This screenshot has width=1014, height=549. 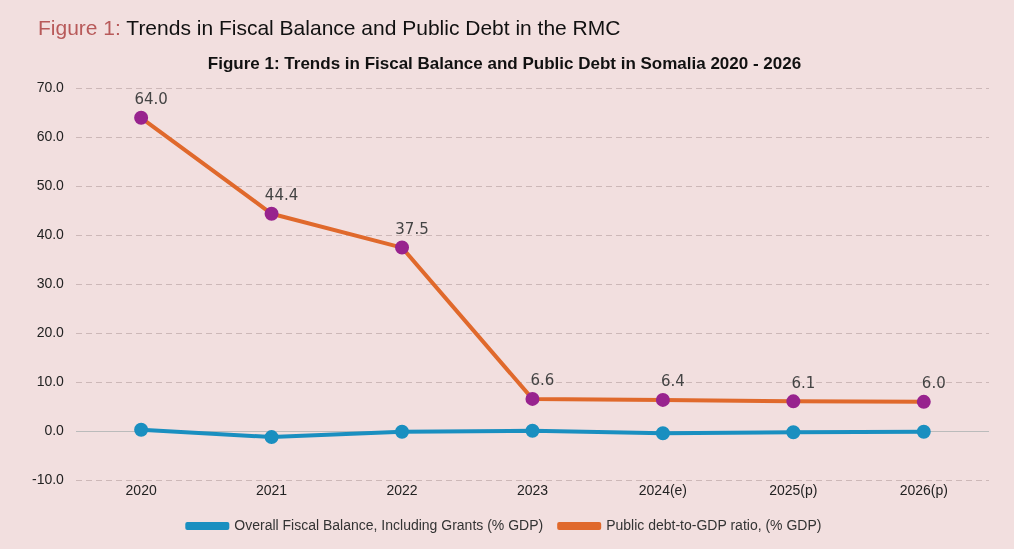 I want to click on data-label: 6.0, so click(x=933, y=383).